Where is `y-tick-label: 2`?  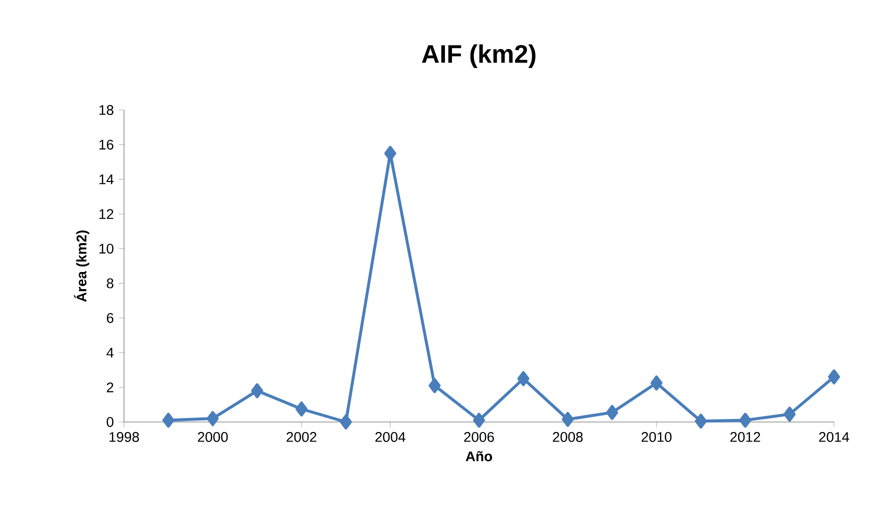 y-tick-label: 2 is located at coordinates (110, 387).